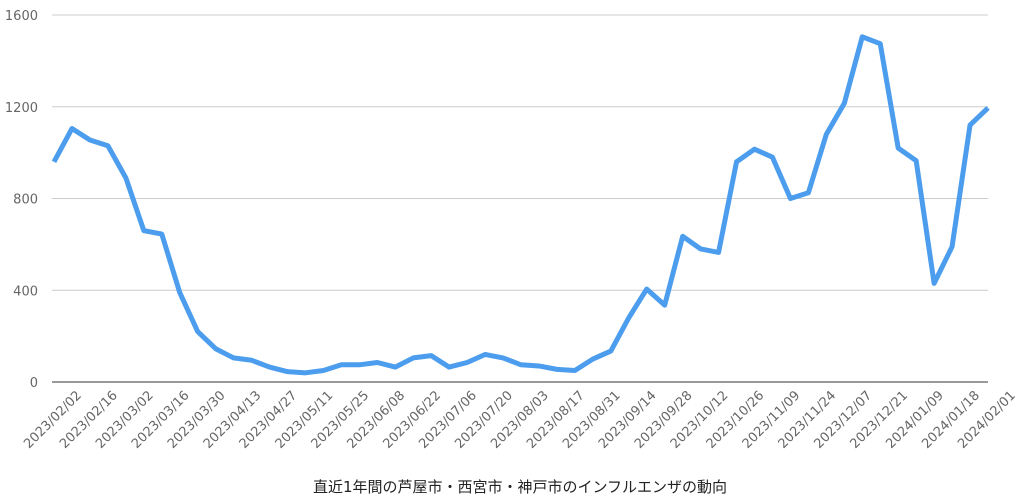 The image size is (1024, 503). Describe the element at coordinates (520, 487) in the screenshot. I see `chart-title: 直近1年間の芦屋市・西宮市・神戸市のインフルエンザの動向` at that location.